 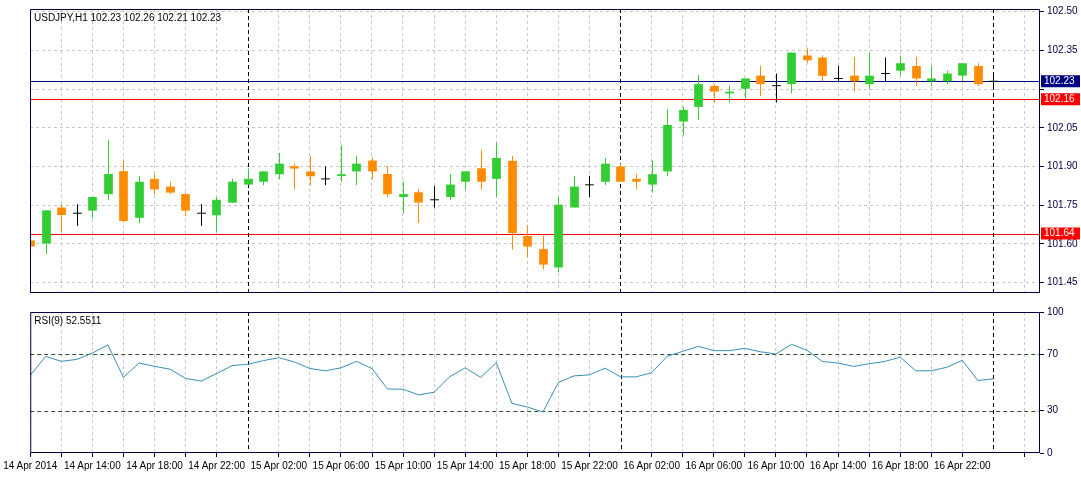 What do you see at coordinates (68, 320) in the screenshot?
I see `chart-title: RSI(9) 52.5511` at bounding box center [68, 320].